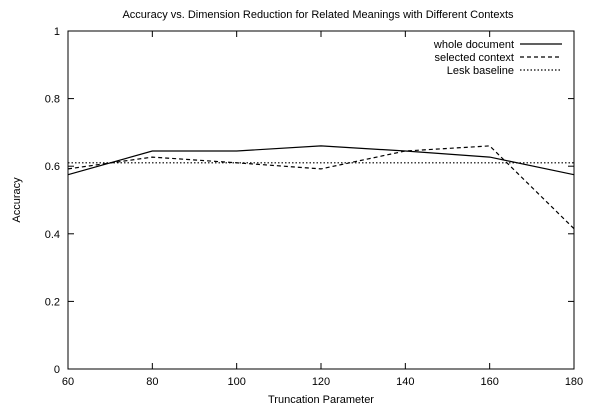 Image resolution: width=591 pixels, height=409 pixels. I want to click on legend-label: whole document, so click(473, 45).